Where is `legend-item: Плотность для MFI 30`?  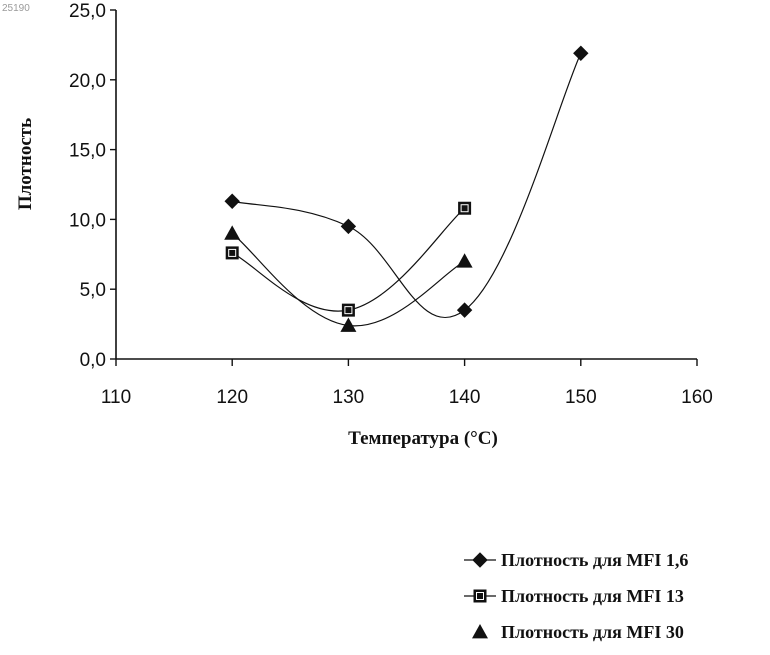 legend-item: Плотность для MFI 30 is located at coordinates (578, 632).